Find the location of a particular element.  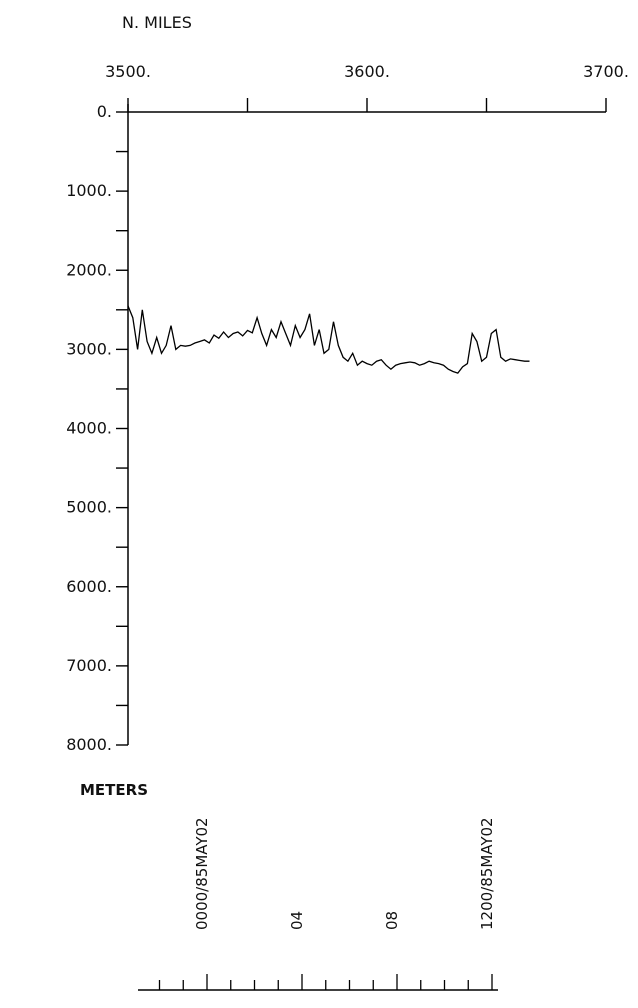

y-tick-label: 7000. is located at coordinates (89, 665).